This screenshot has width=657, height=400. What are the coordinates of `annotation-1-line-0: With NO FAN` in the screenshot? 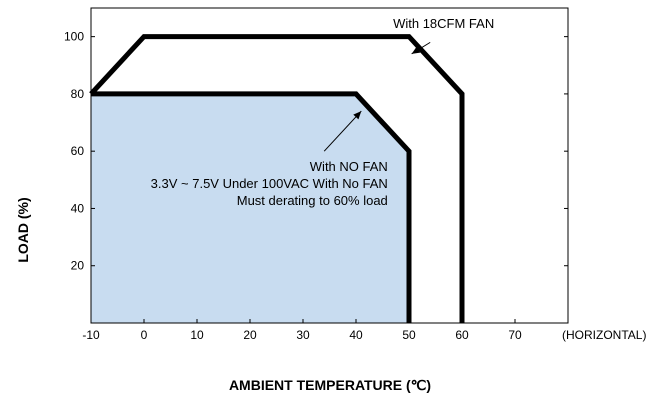 It's located at (349, 166).